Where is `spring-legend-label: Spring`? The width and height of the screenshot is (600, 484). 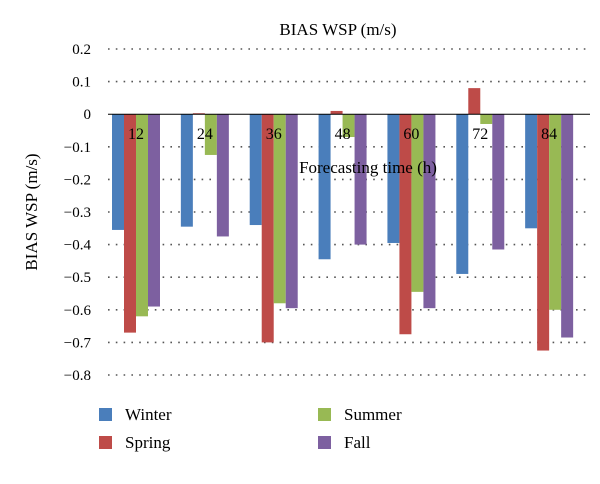 spring-legend-label: Spring is located at coordinates (148, 442).